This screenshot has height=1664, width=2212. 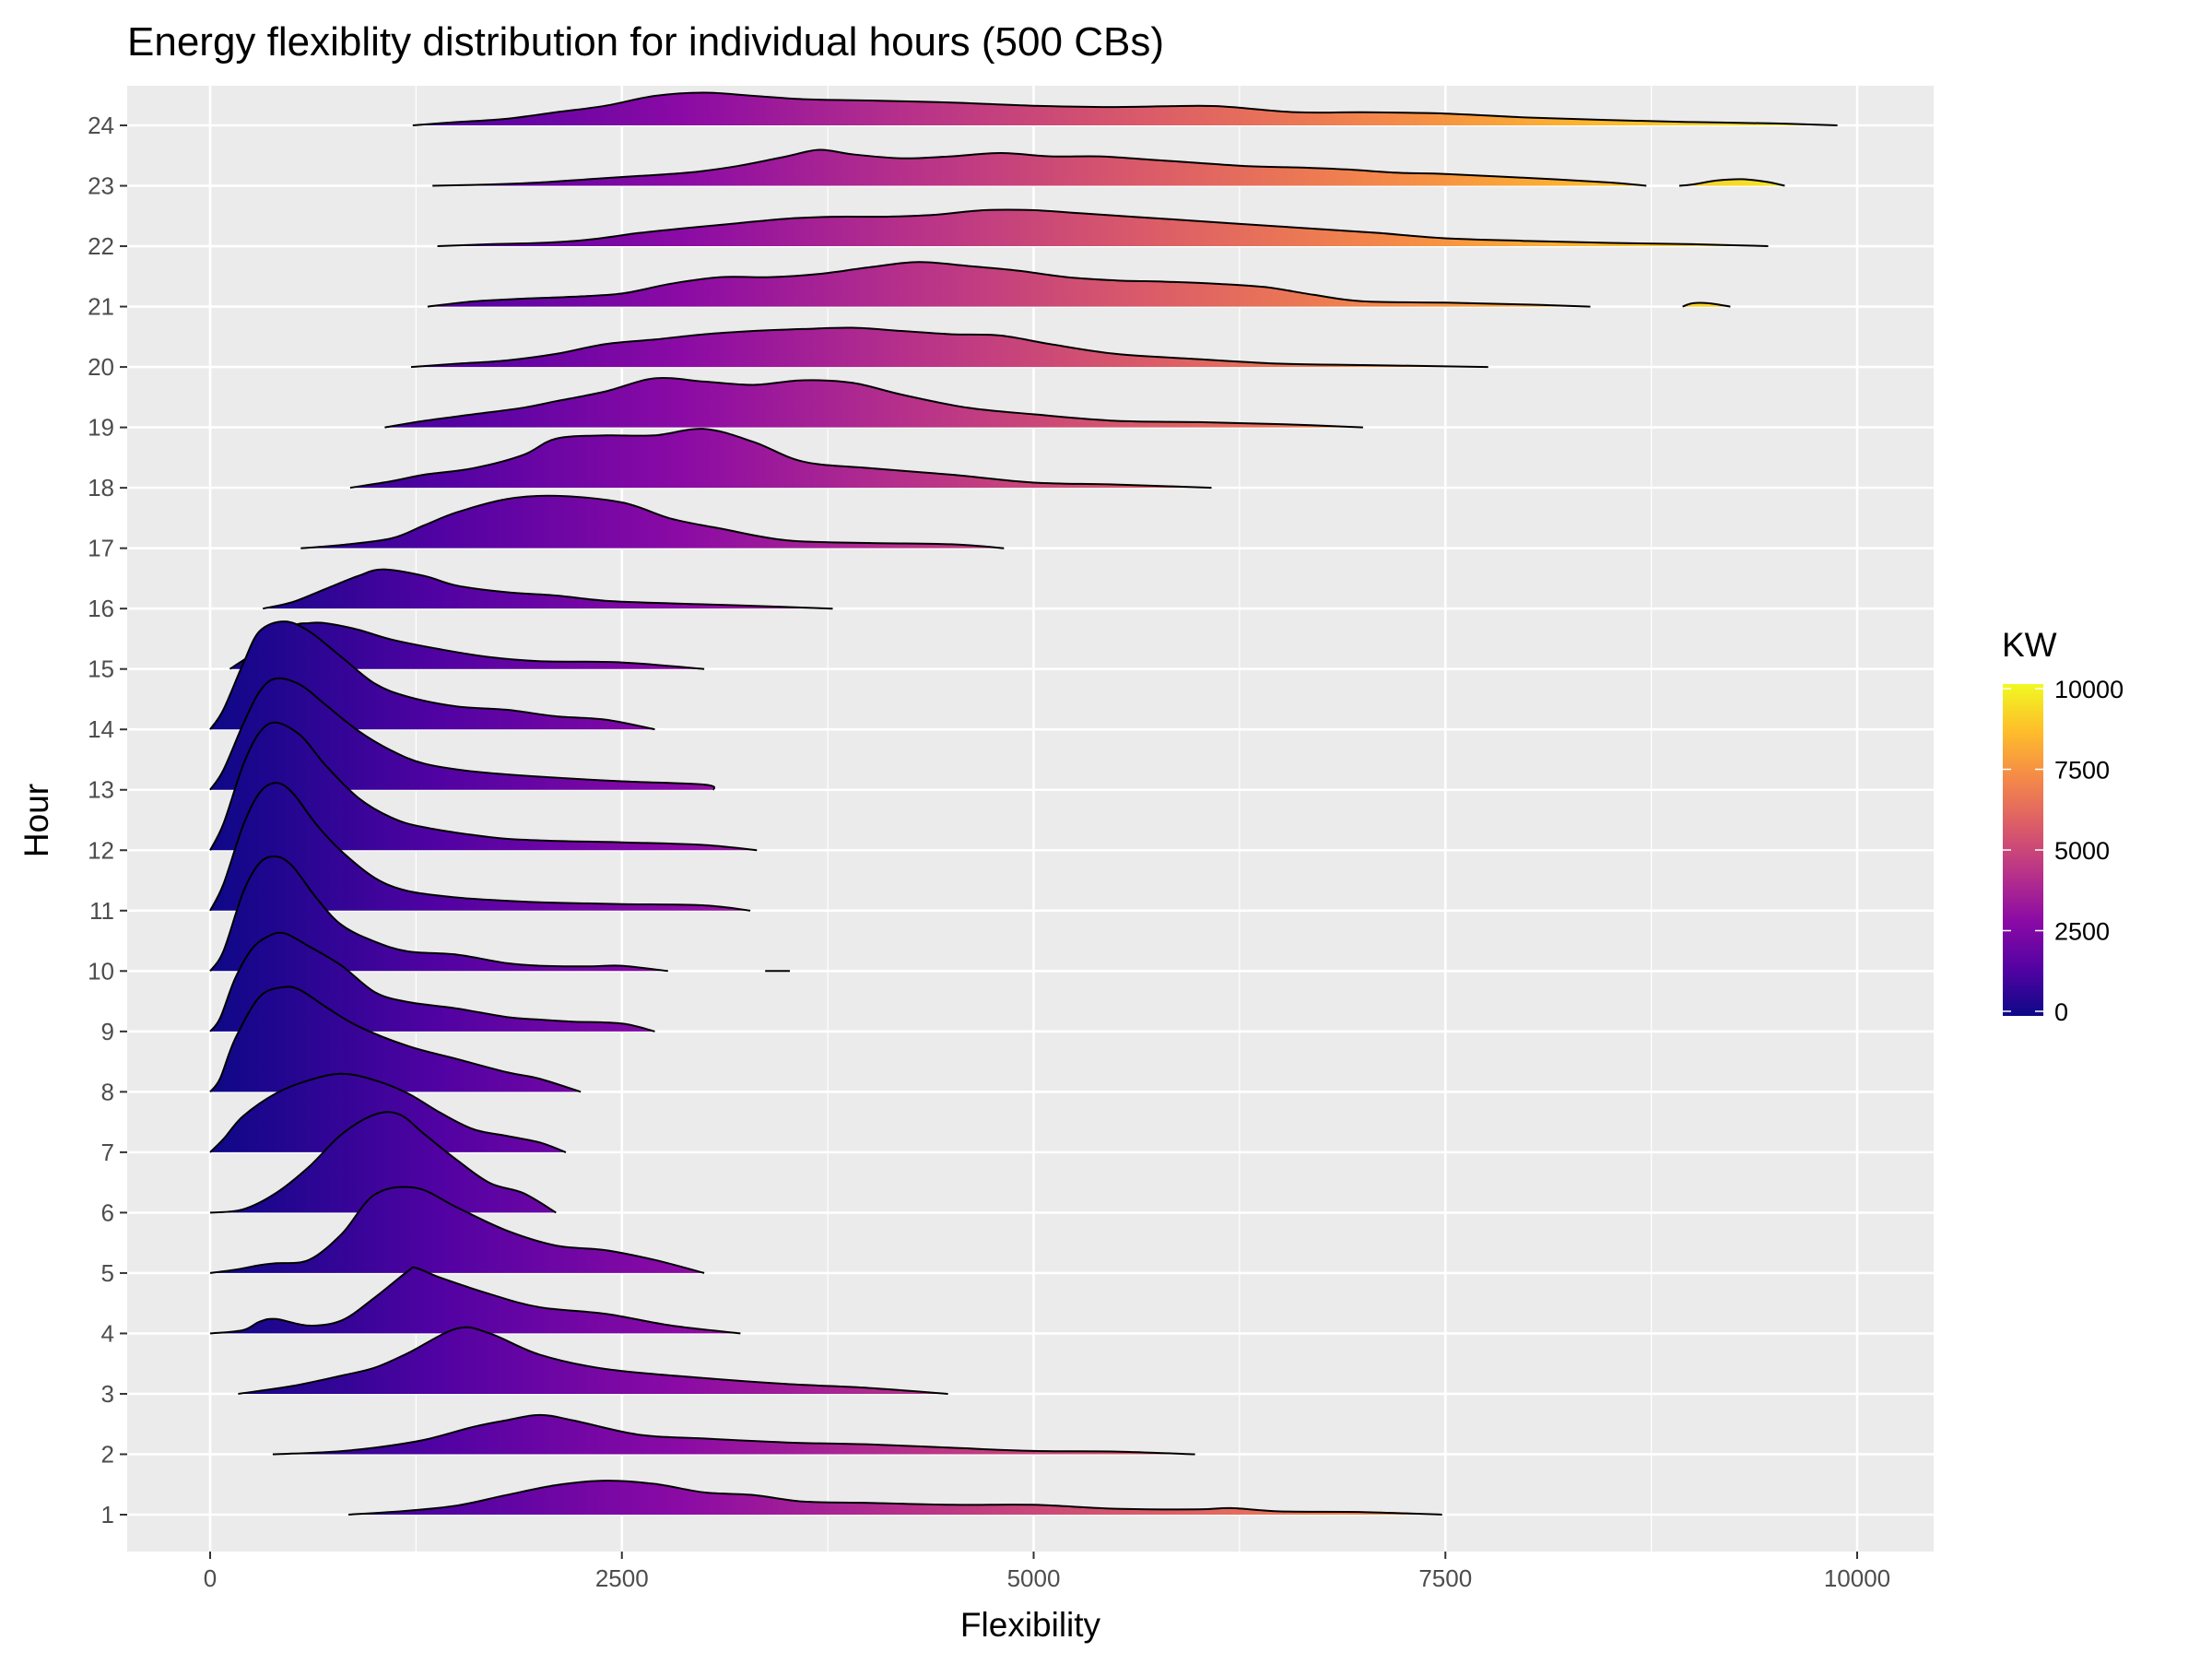 I want to click on x-tick-label: 2500, so click(x=622, y=1578).